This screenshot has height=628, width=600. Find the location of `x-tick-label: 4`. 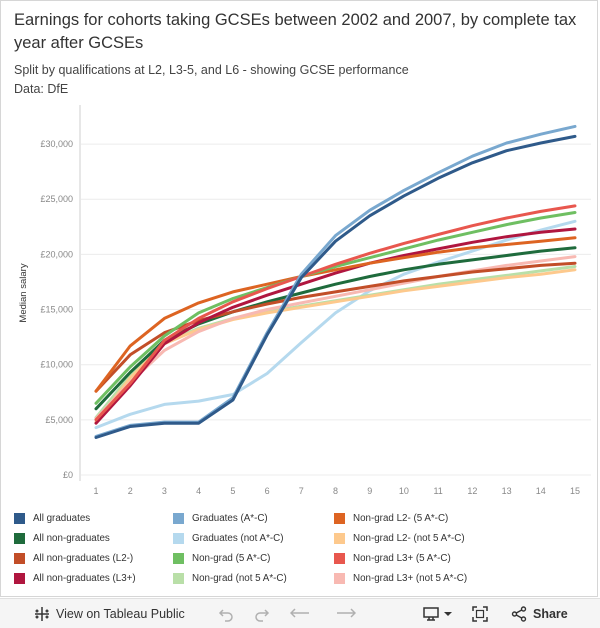

x-tick-label: 4 is located at coordinates (198, 491).